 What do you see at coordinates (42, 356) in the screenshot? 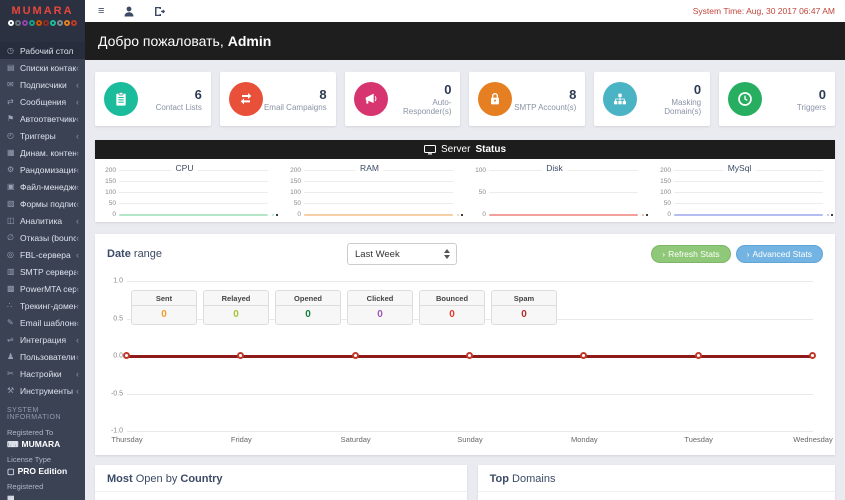
I see `sidebar-item-users: ♟ Пользователи ‹` at bounding box center [42, 356].